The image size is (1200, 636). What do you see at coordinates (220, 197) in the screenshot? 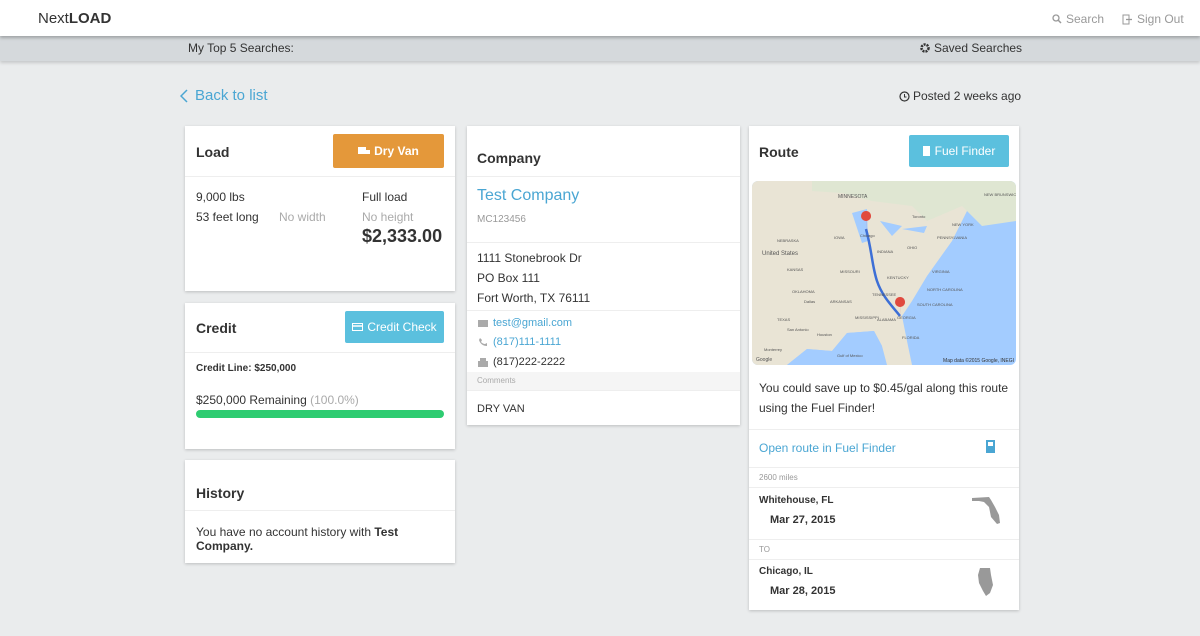
I see `weight: 9,000 lbs` at bounding box center [220, 197].